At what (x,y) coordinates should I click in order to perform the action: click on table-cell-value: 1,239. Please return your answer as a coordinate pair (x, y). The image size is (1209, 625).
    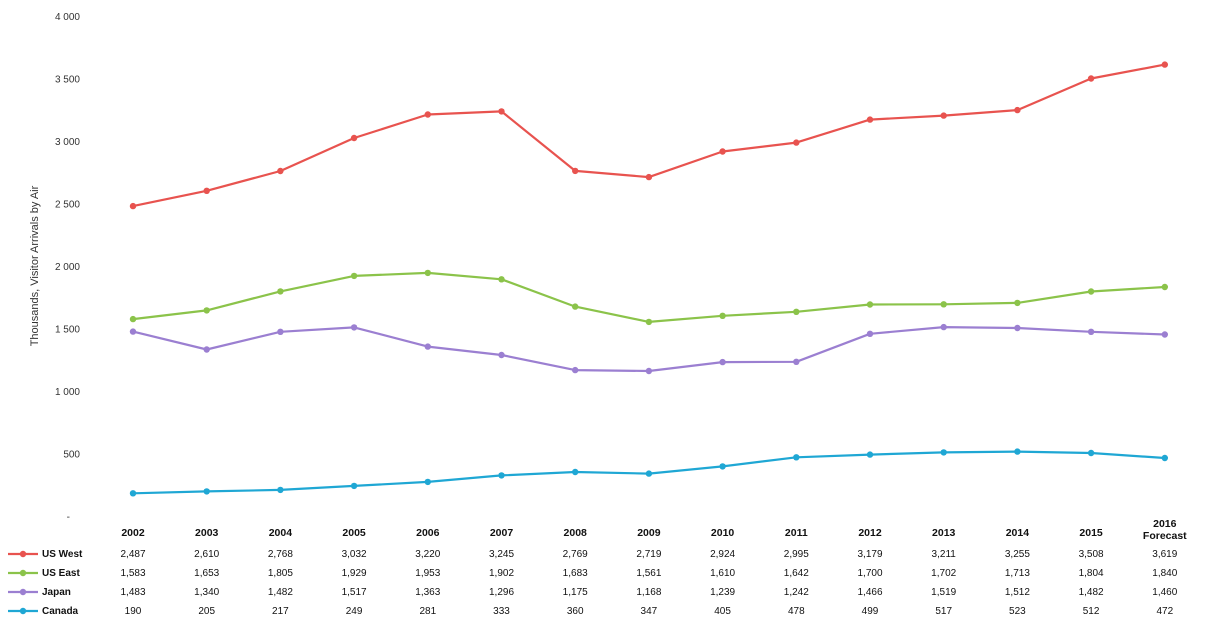
    Looking at the image, I should click on (722, 592).